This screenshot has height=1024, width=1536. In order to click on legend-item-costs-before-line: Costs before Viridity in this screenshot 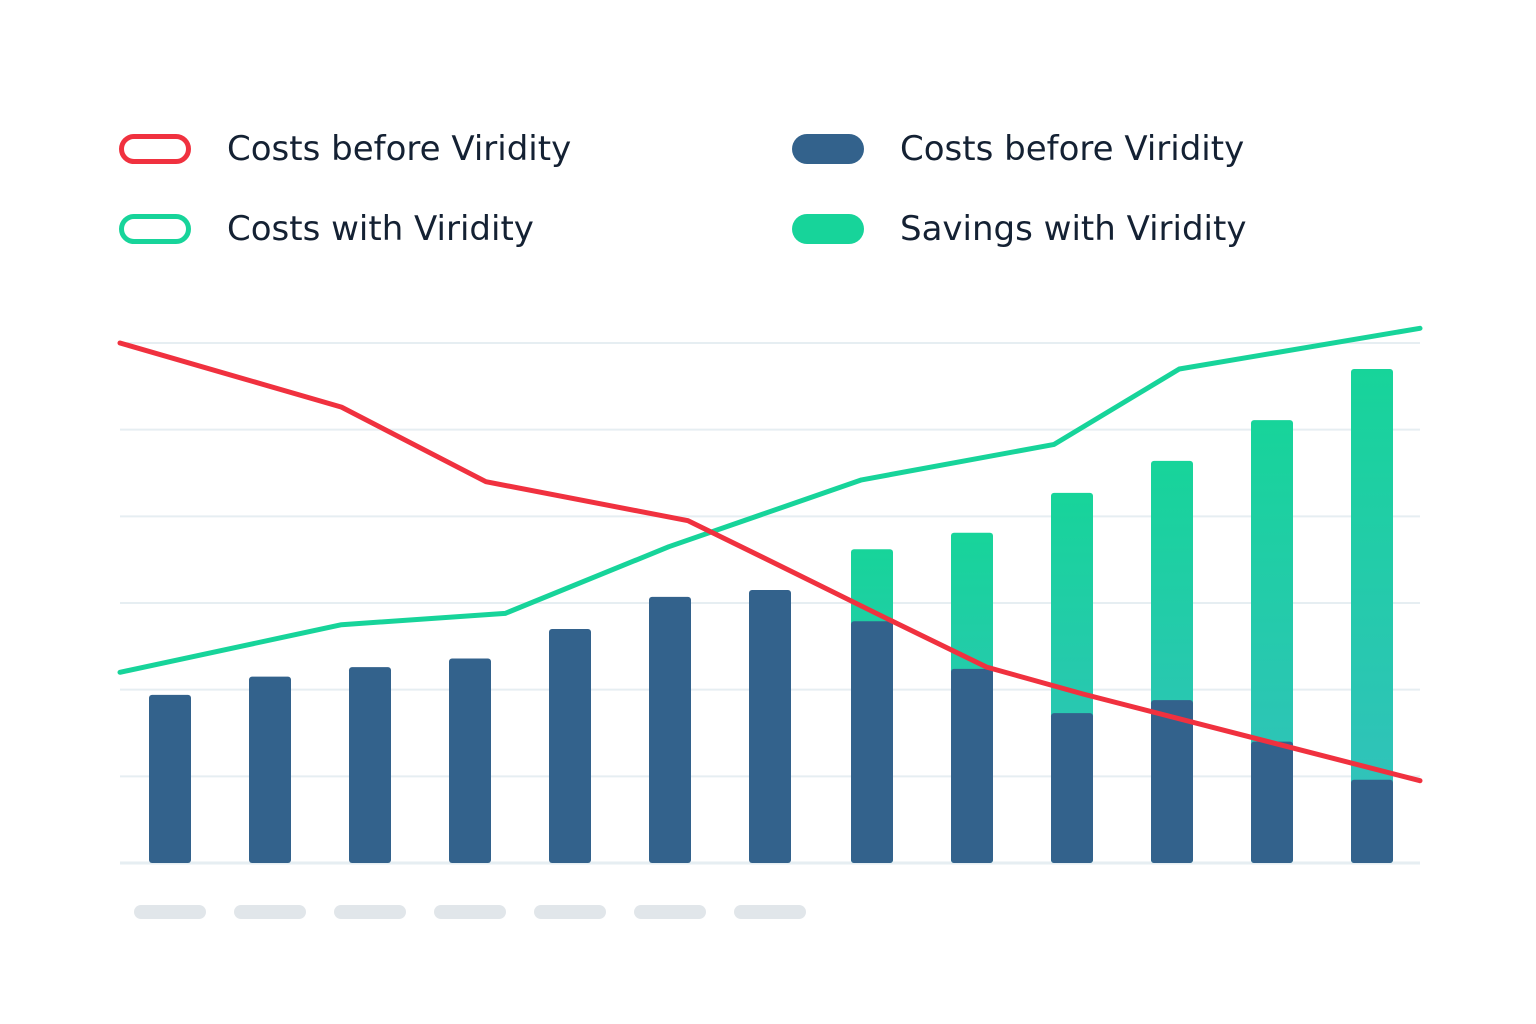, I will do `click(345, 149)`.